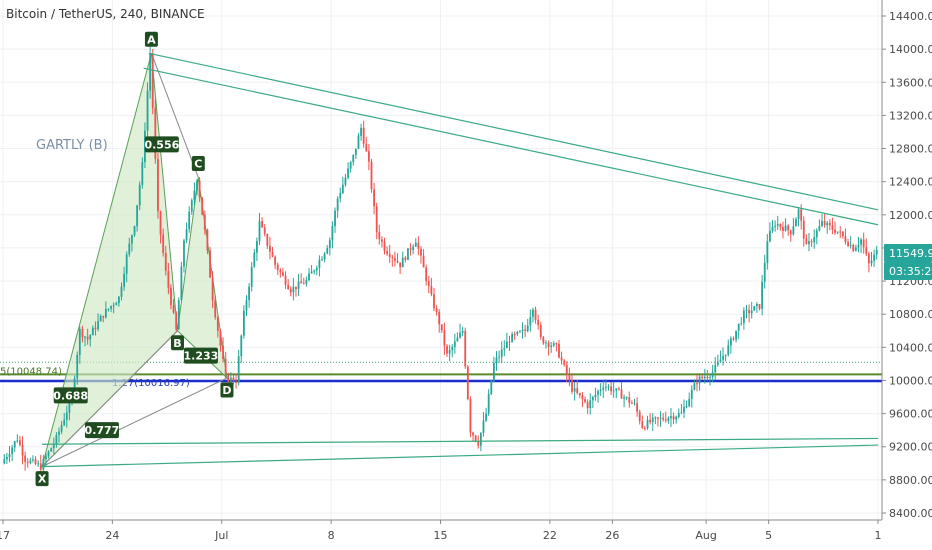 The height and width of the screenshot is (550, 932). I want to click on y-tick-label: 13600.00, so click(910, 82).